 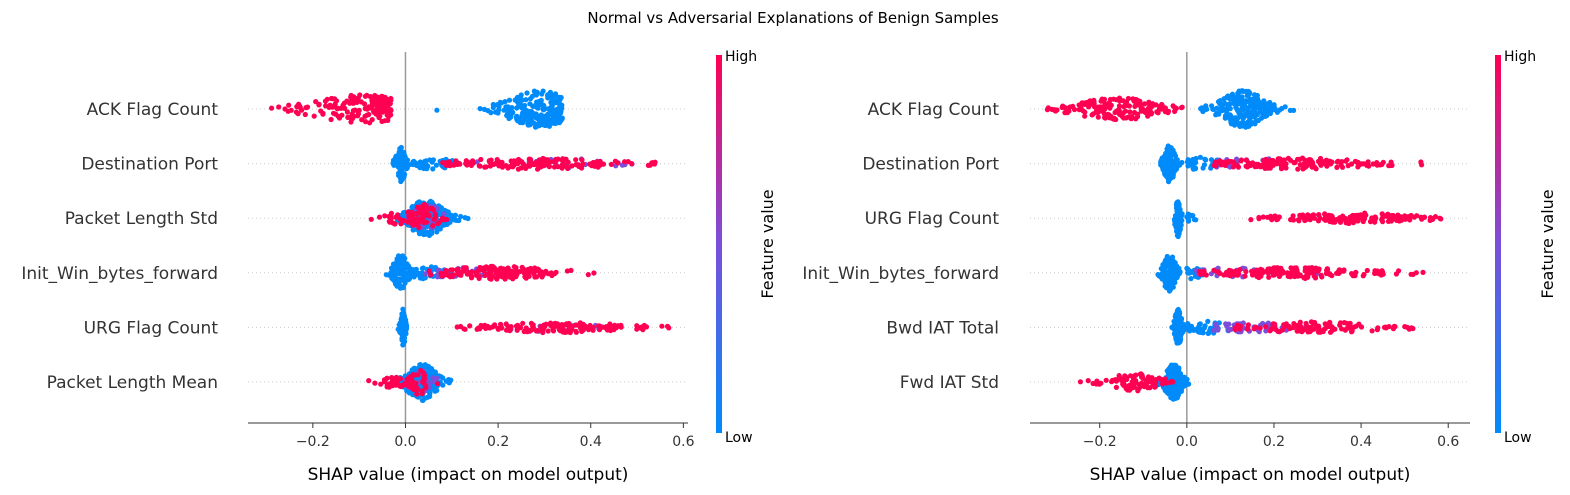 I want to click on feature-label: Packet Length Std, so click(x=141, y=219).